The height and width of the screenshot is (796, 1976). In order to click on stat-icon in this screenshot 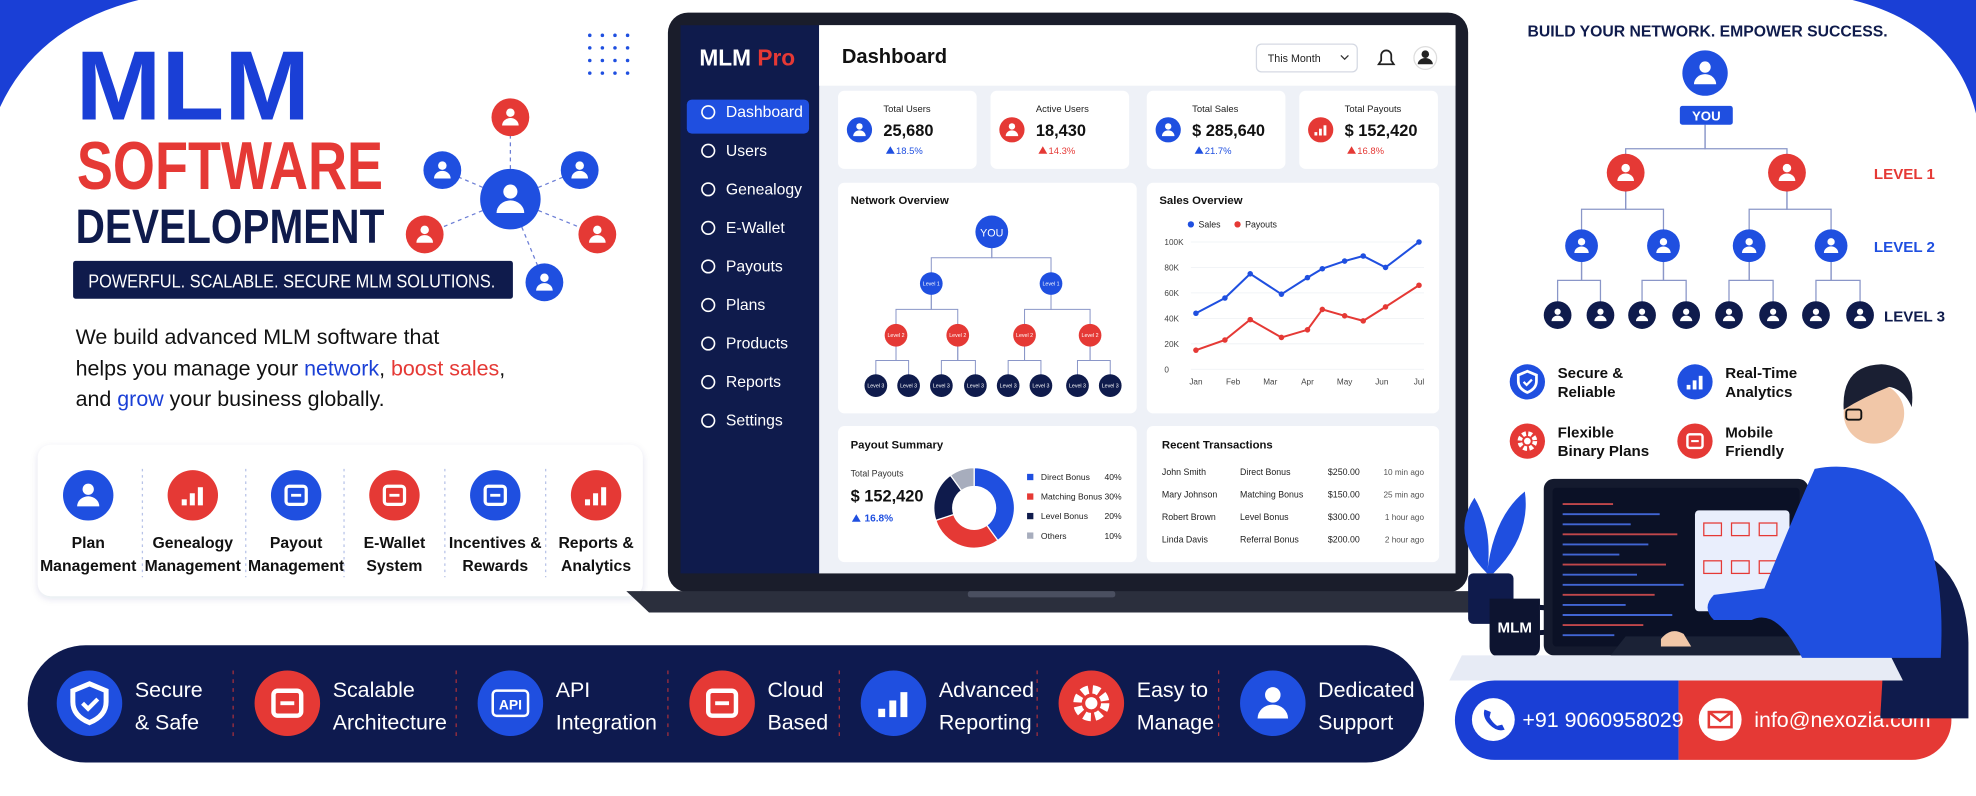, I will do `click(1168, 130)`.